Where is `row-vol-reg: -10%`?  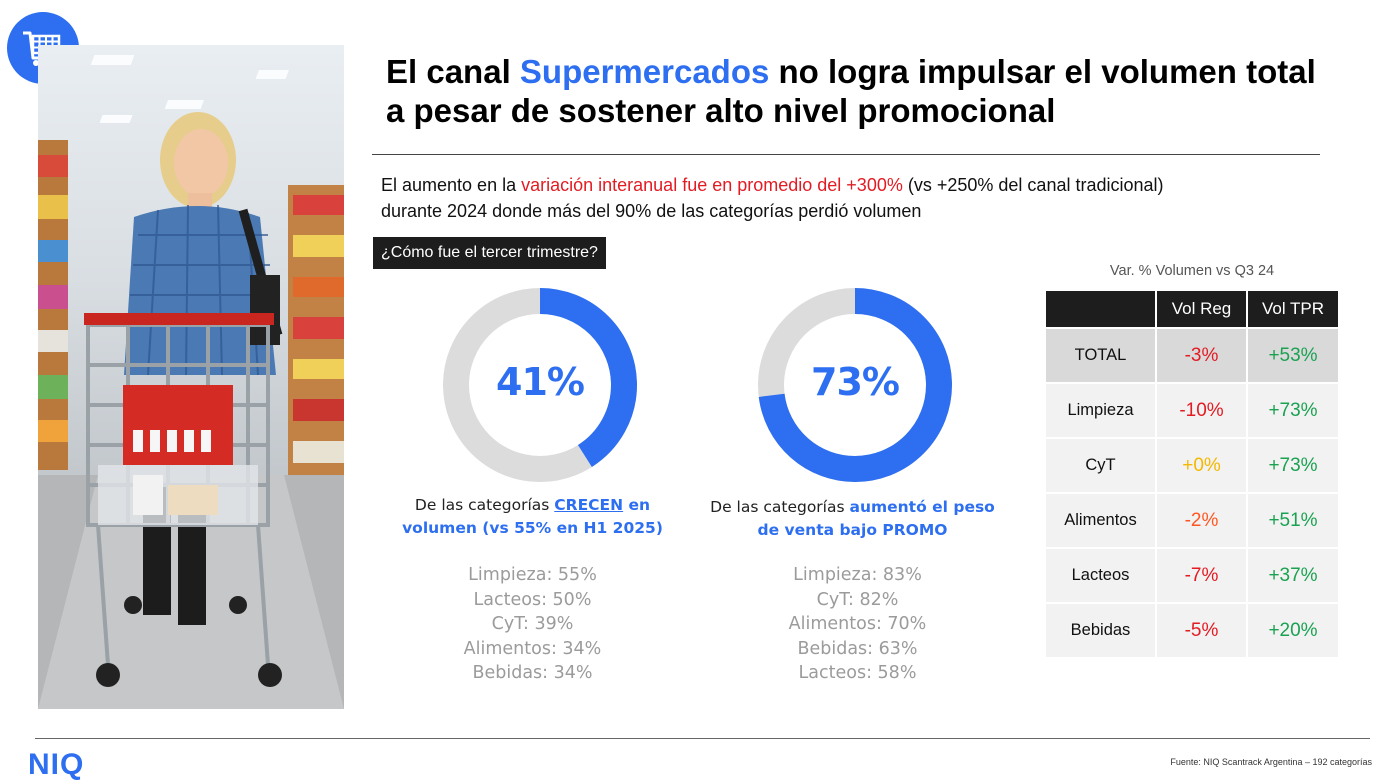
row-vol-reg: -10% is located at coordinates (1201, 410).